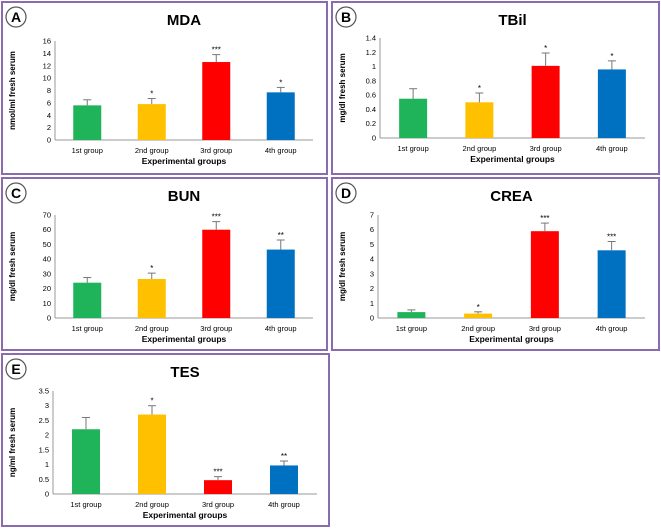 Image resolution: width=661 pixels, height=530 pixels. What do you see at coordinates (184, 372) in the screenshot?
I see `chart-title: TES` at bounding box center [184, 372].